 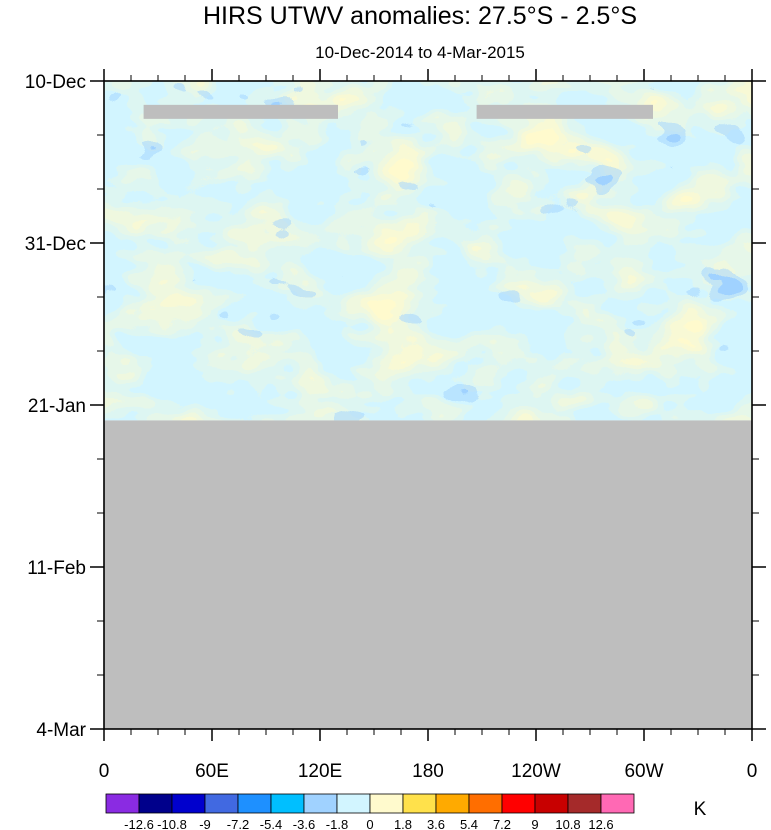 What do you see at coordinates (61, 730) in the screenshot?
I see `y-tick-label: 4-Mar` at bounding box center [61, 730].